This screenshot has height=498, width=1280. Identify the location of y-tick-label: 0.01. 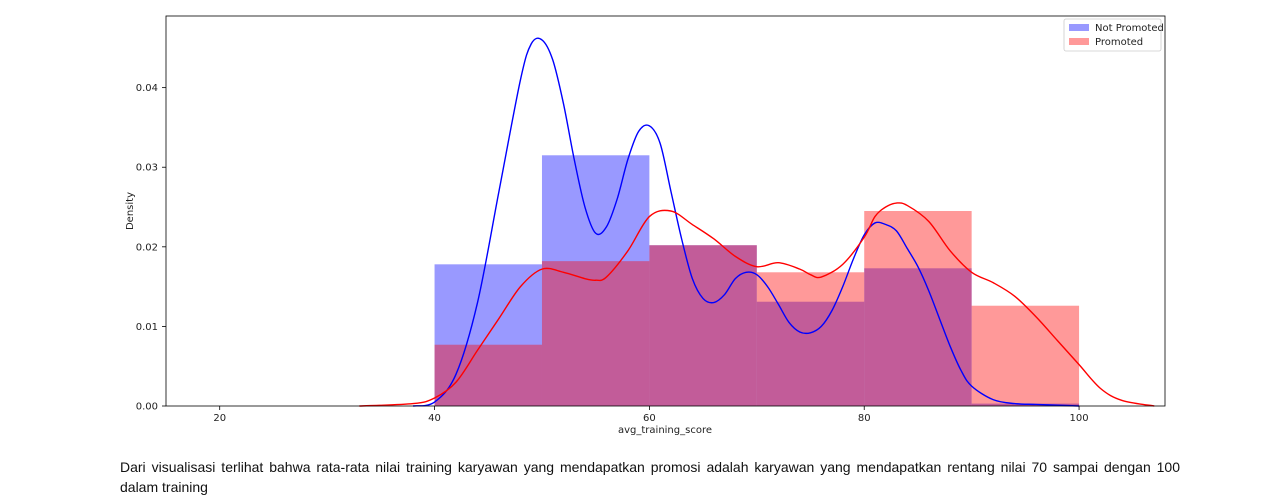
(147, 327).